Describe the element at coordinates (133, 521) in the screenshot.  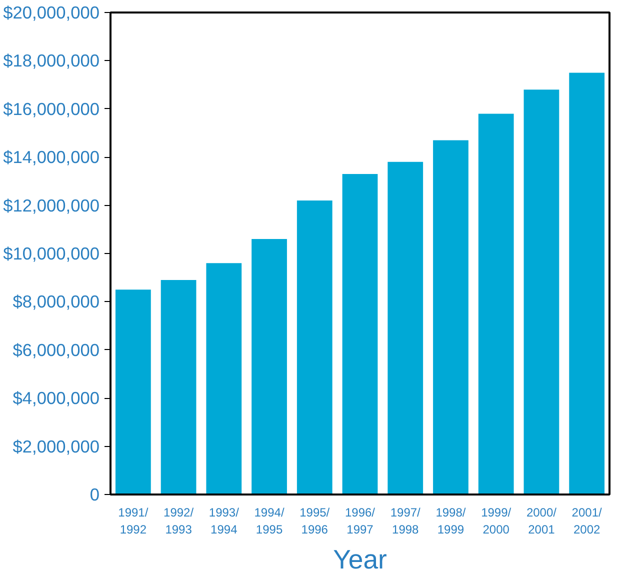
I see `x-tick-label: 1991/ 1992` at that location.